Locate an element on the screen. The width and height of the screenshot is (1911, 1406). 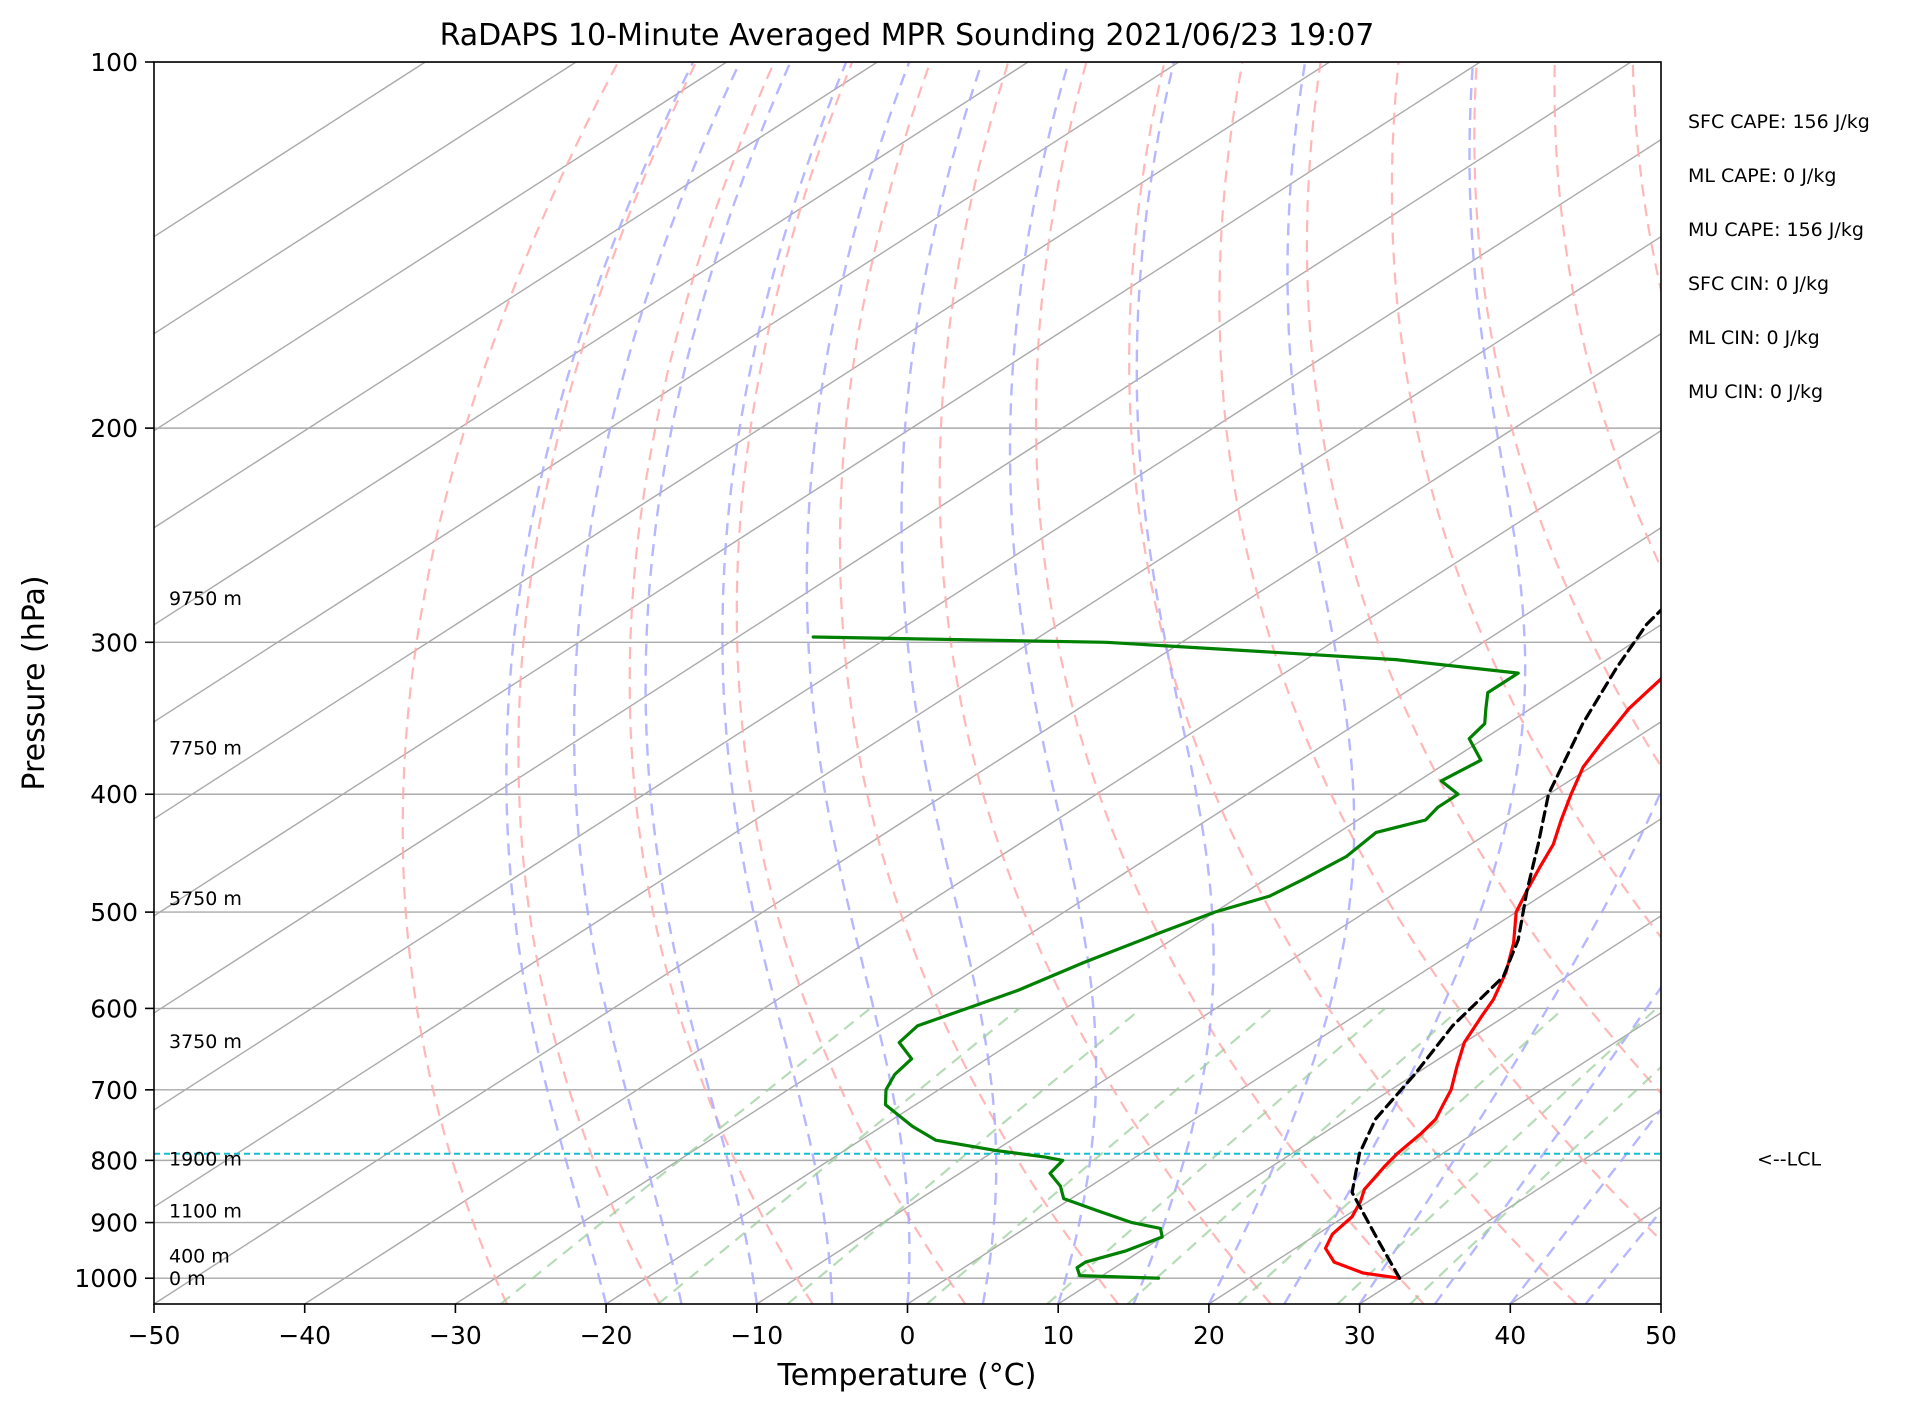
height-label: 5750 m is located at coordinates (205, 899).